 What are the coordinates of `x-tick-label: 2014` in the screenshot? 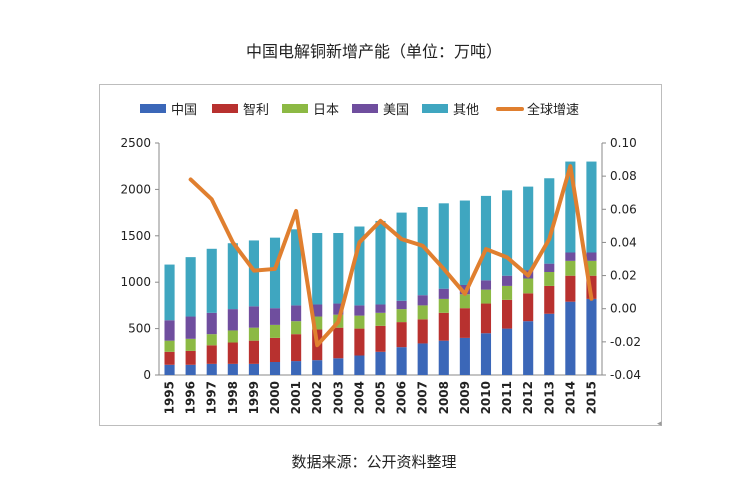 It's located at (570, 397).